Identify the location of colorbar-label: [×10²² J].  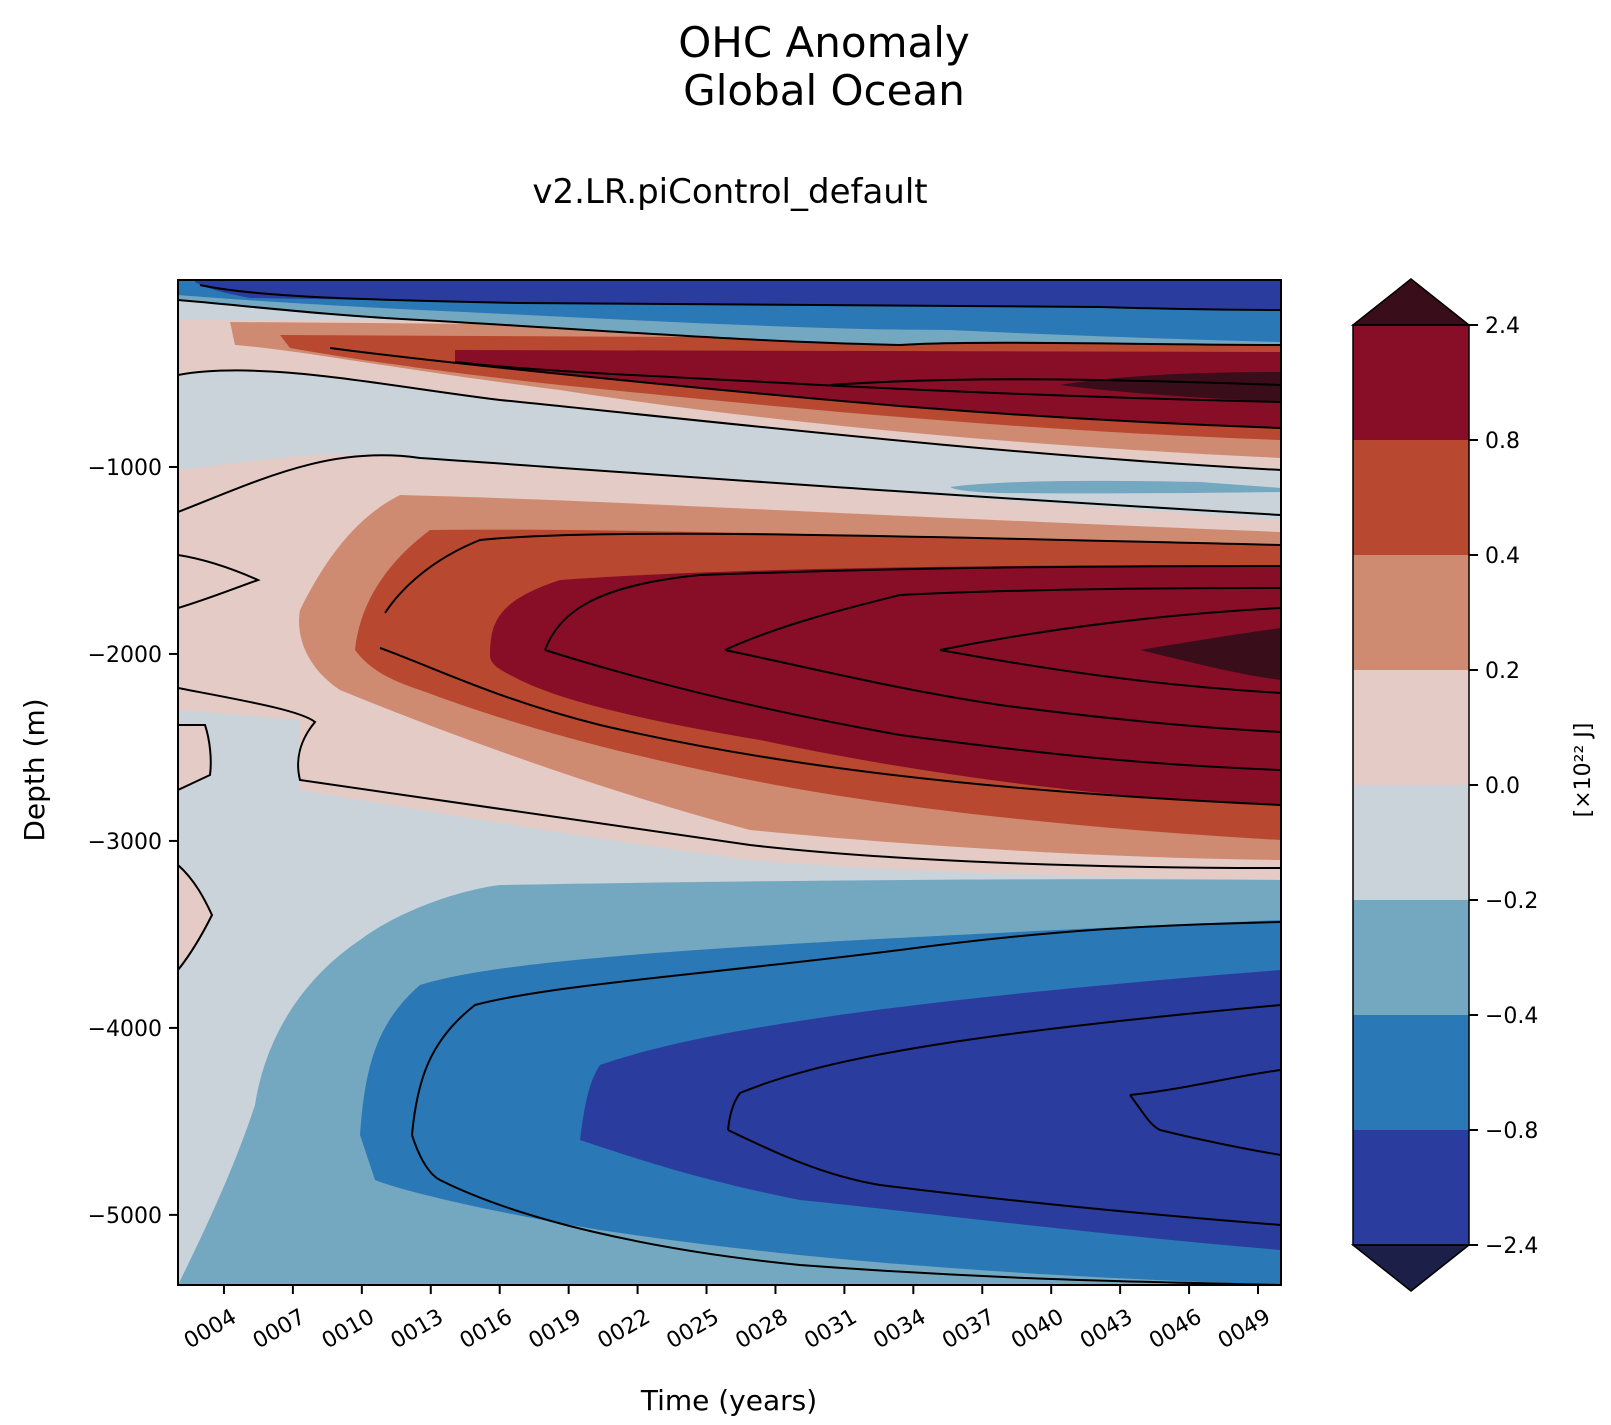
(1583, 770).